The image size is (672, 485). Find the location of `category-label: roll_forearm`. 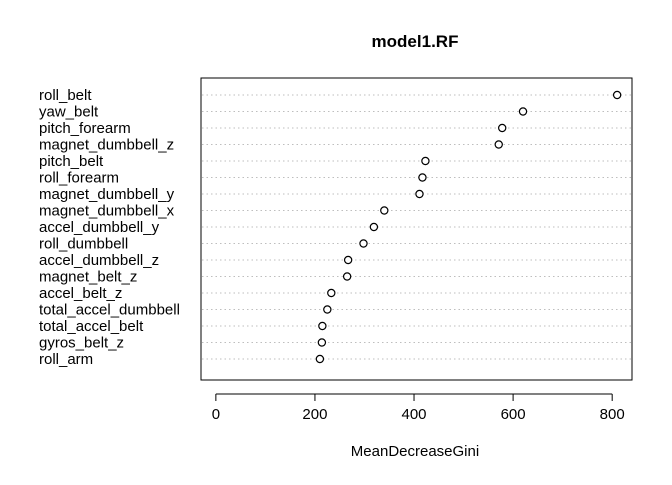

category-label: roll_forearm is located at coordinates (79, 178).